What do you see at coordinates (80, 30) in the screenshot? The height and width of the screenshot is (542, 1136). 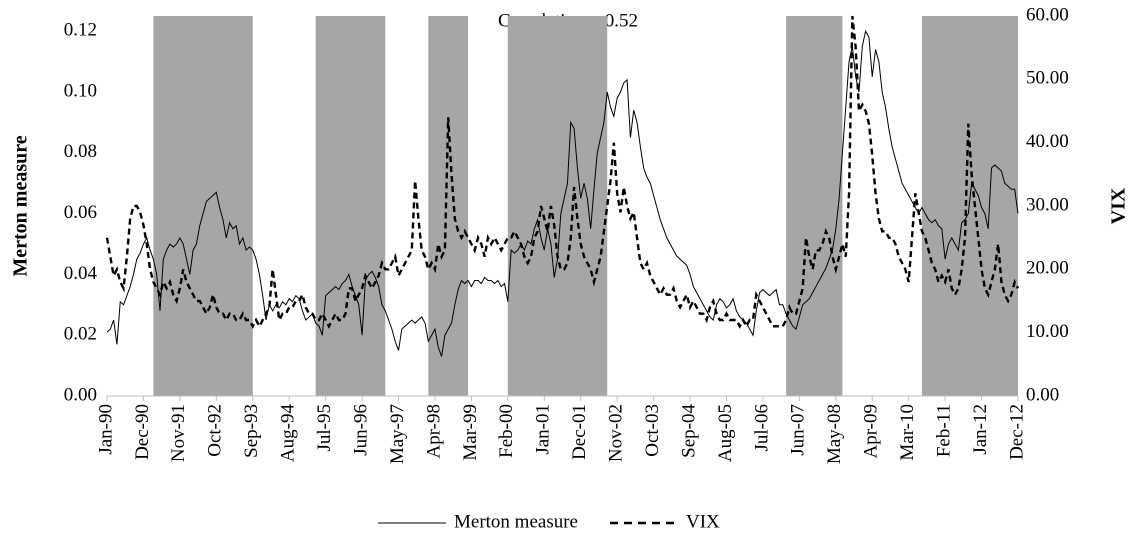 I see `y-tick-label: 0.12` at bounding box center [80, 30].